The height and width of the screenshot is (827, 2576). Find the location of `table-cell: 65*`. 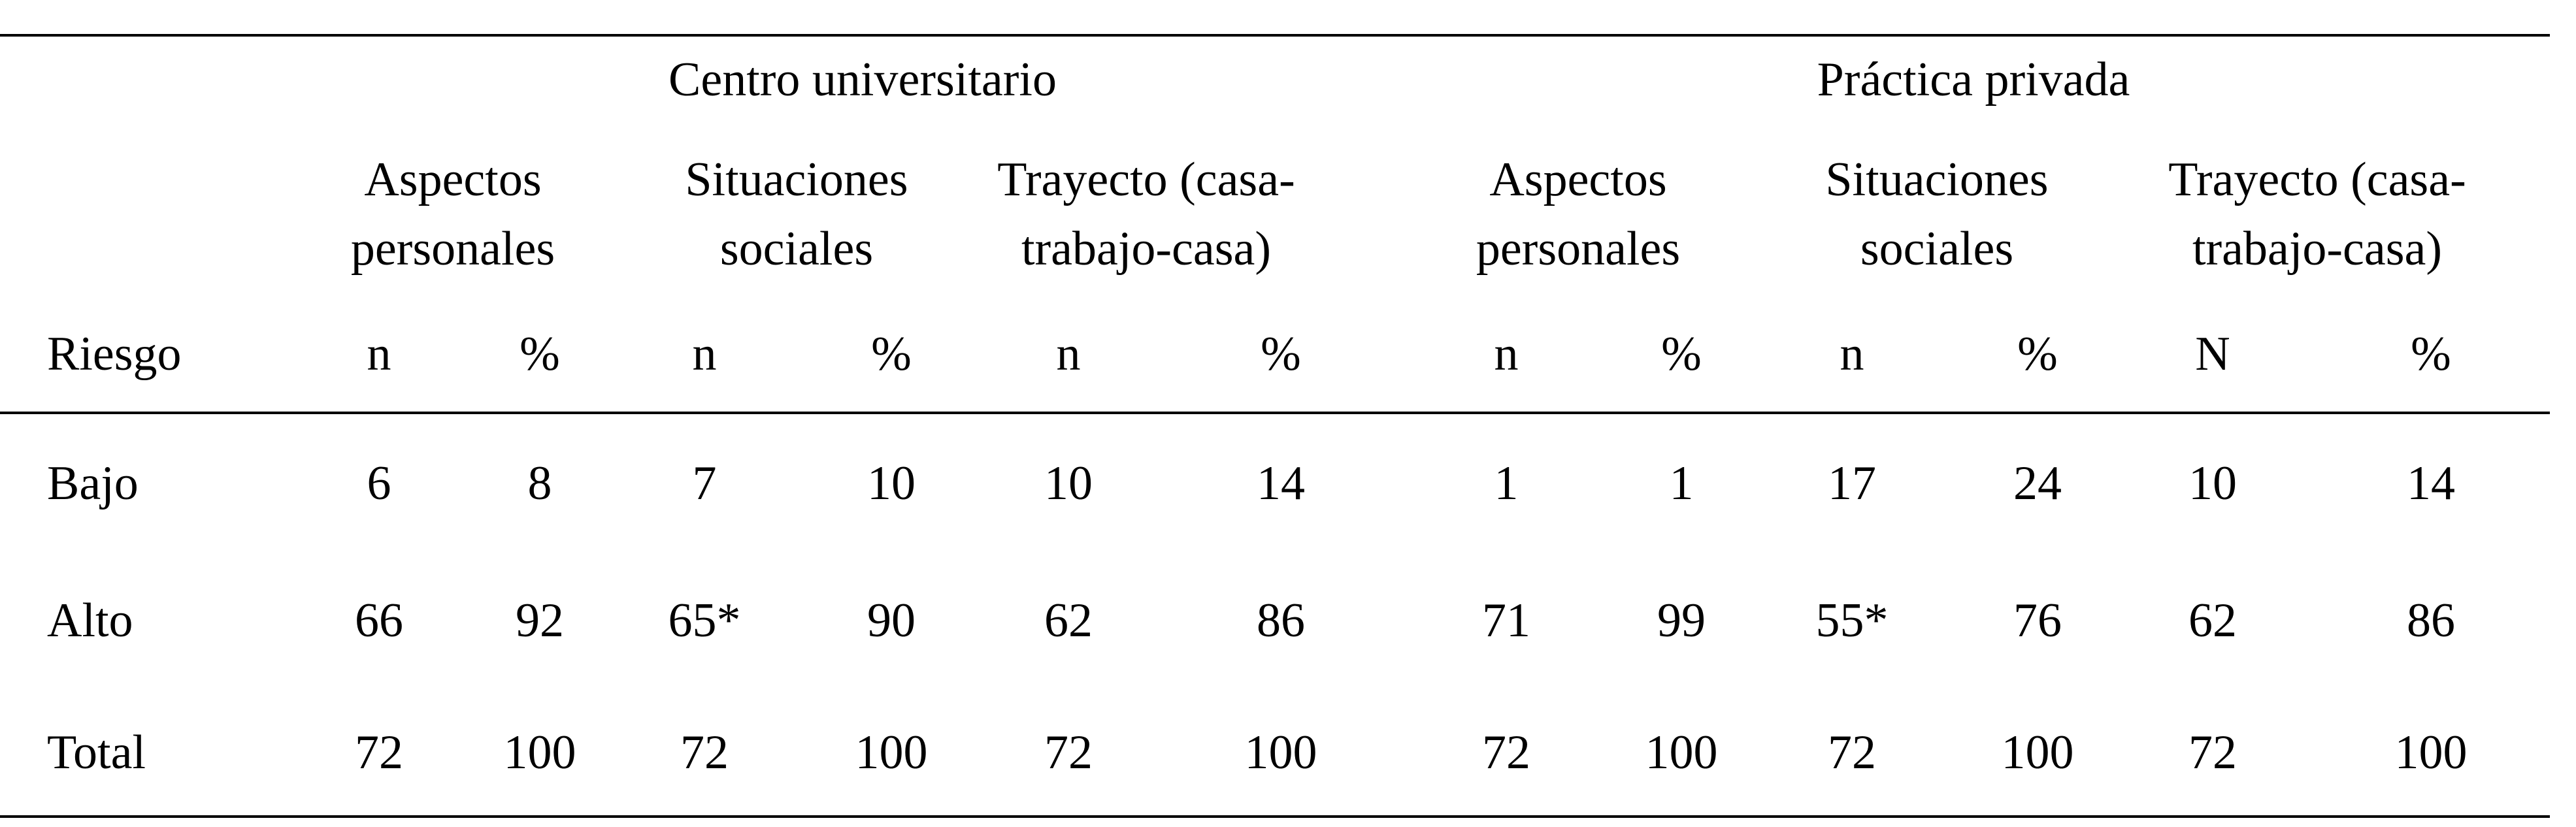

table-cell: 65* is located at coordinates (704, 620).